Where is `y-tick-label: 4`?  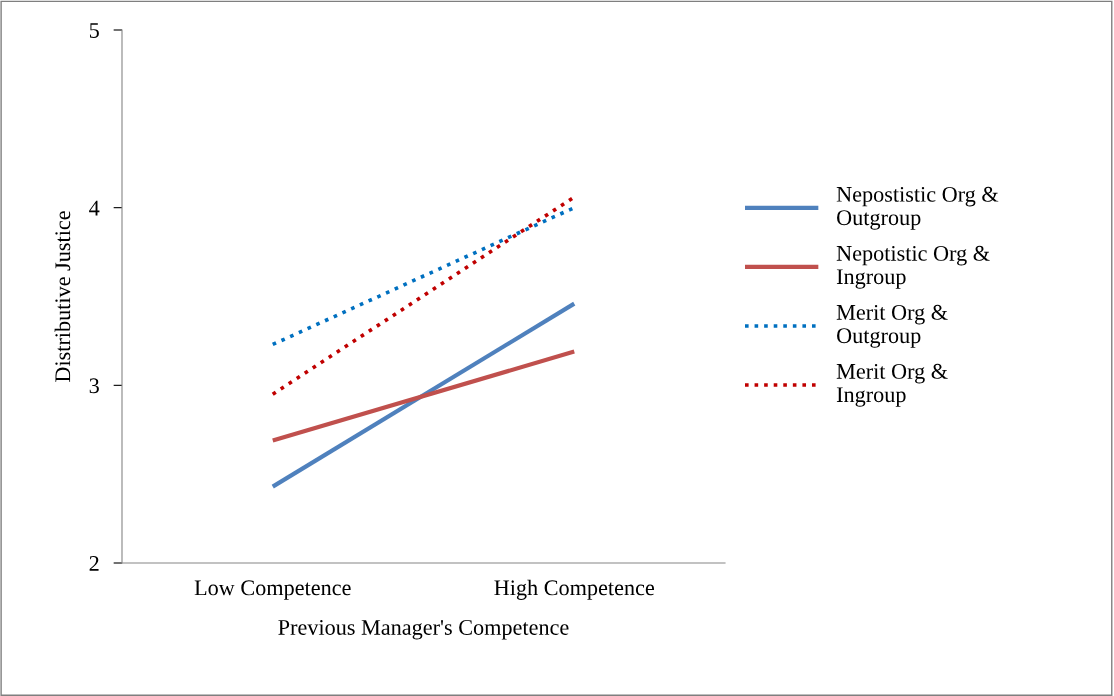
y-tick-label: 4 is located at coordinates (94, 208).